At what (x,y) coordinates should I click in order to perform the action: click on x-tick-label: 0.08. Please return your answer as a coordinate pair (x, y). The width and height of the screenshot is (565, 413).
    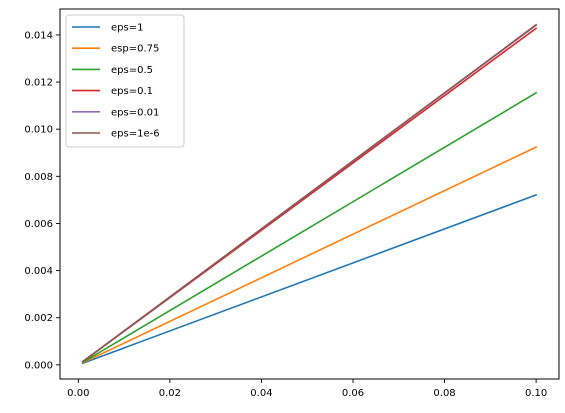
    Looking at the image, I should click on (444, 393).